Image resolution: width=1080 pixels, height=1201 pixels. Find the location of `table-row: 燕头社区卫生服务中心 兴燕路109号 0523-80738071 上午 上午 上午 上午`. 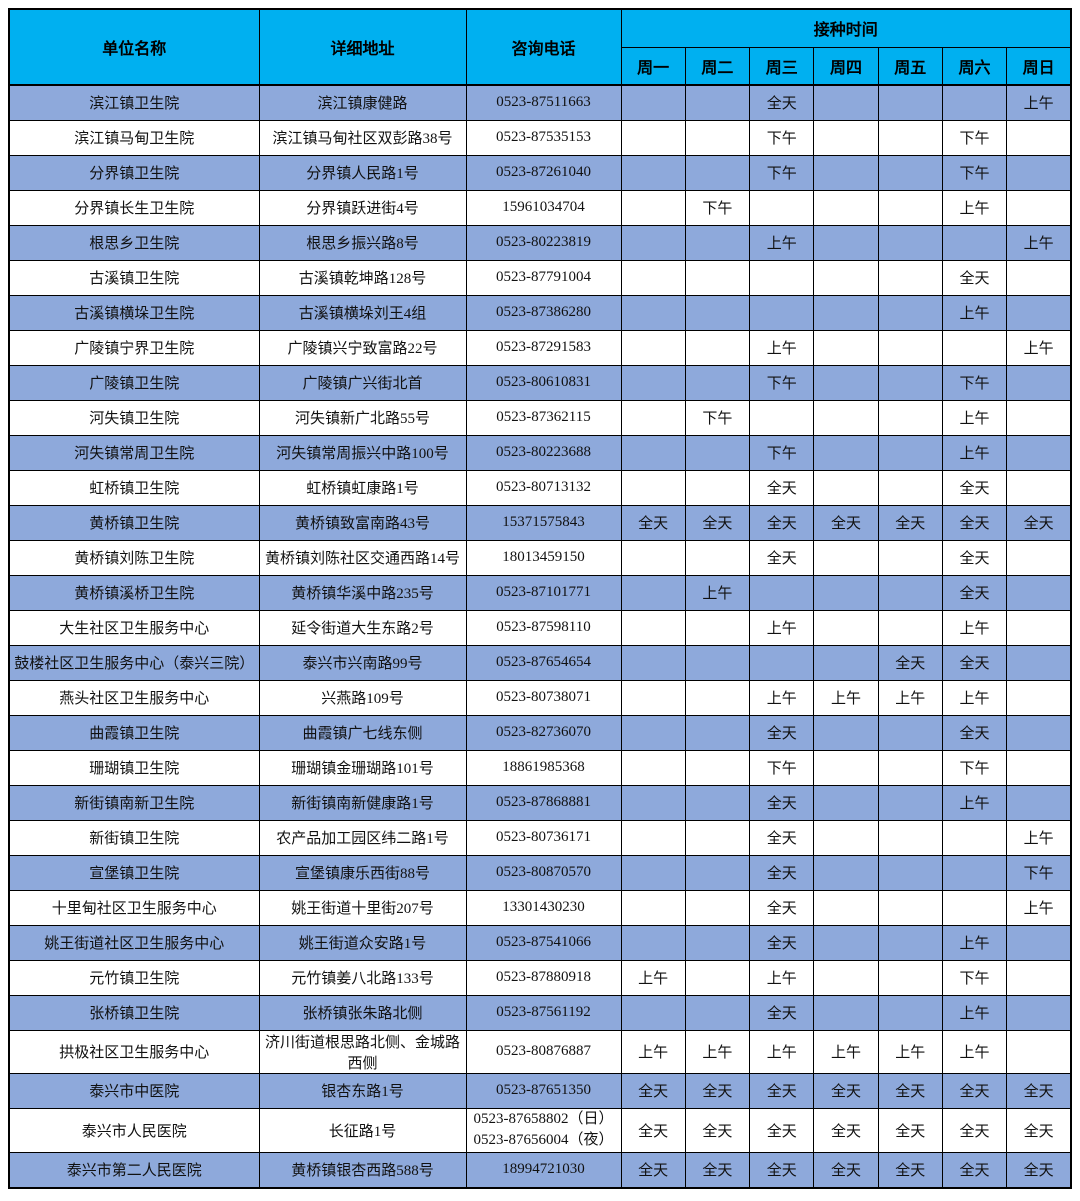

table-row: 燕头社区卫生服务中心 兴燕路109号 0523-80738071 上午 上午 上午 上午 is located at coordinates (540, 697).